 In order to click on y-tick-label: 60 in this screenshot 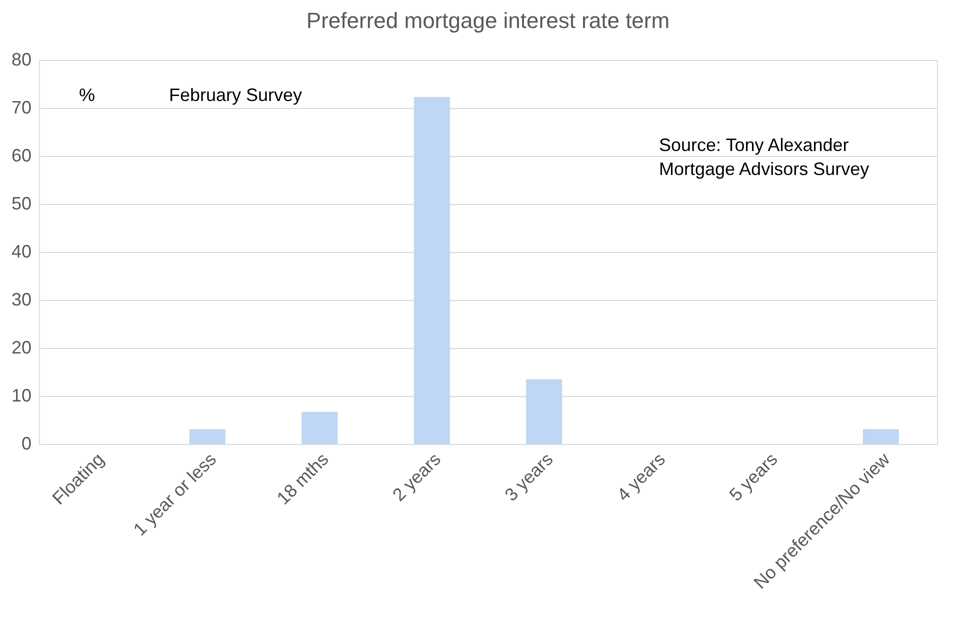, I will do `click(21, 156)`.